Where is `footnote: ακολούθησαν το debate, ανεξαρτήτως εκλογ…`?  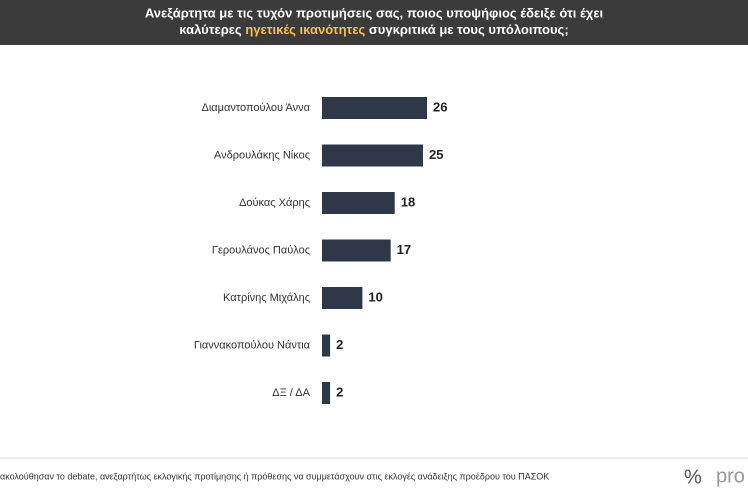
footnote: ακολούθησαν το debate, ανεξαρτήτως εκλογ… is located at coordinates (274, 476).